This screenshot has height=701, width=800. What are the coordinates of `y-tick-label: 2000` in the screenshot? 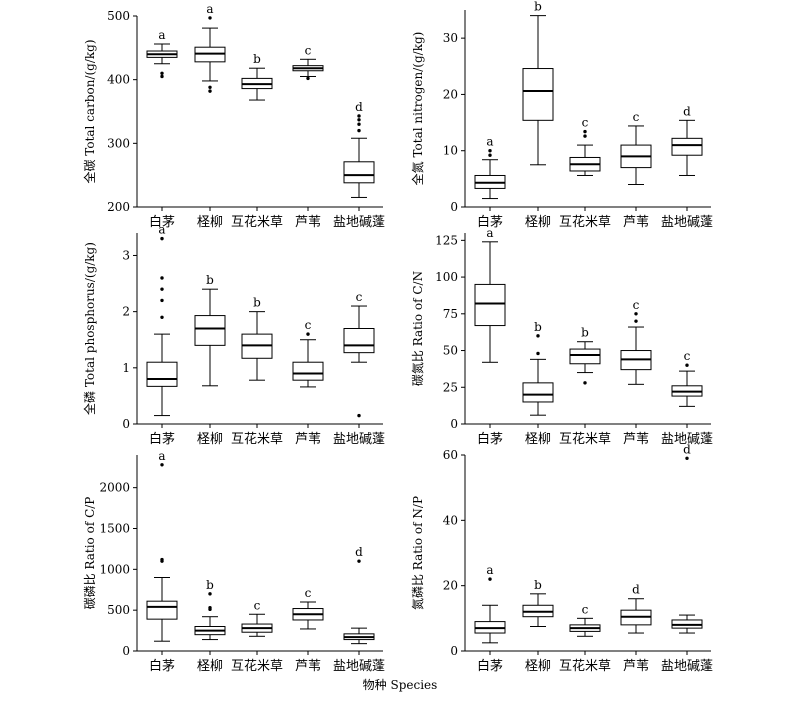 It's located at (114, 488).